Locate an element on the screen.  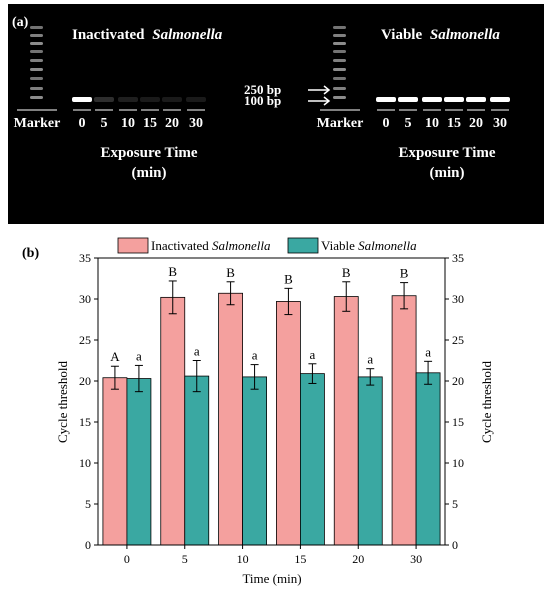
y-tick-label-right: 20 is located at coordinates (458, 381).